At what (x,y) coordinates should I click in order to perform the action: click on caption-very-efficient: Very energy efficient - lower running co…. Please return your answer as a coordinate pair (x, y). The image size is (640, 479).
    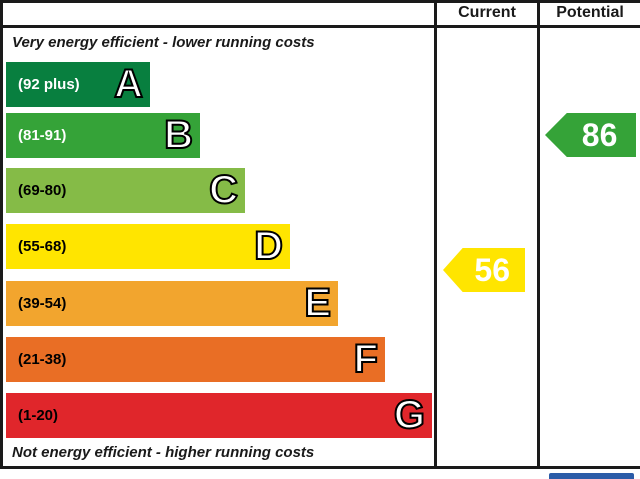
    Looking at the image, I should click on (163, 42).